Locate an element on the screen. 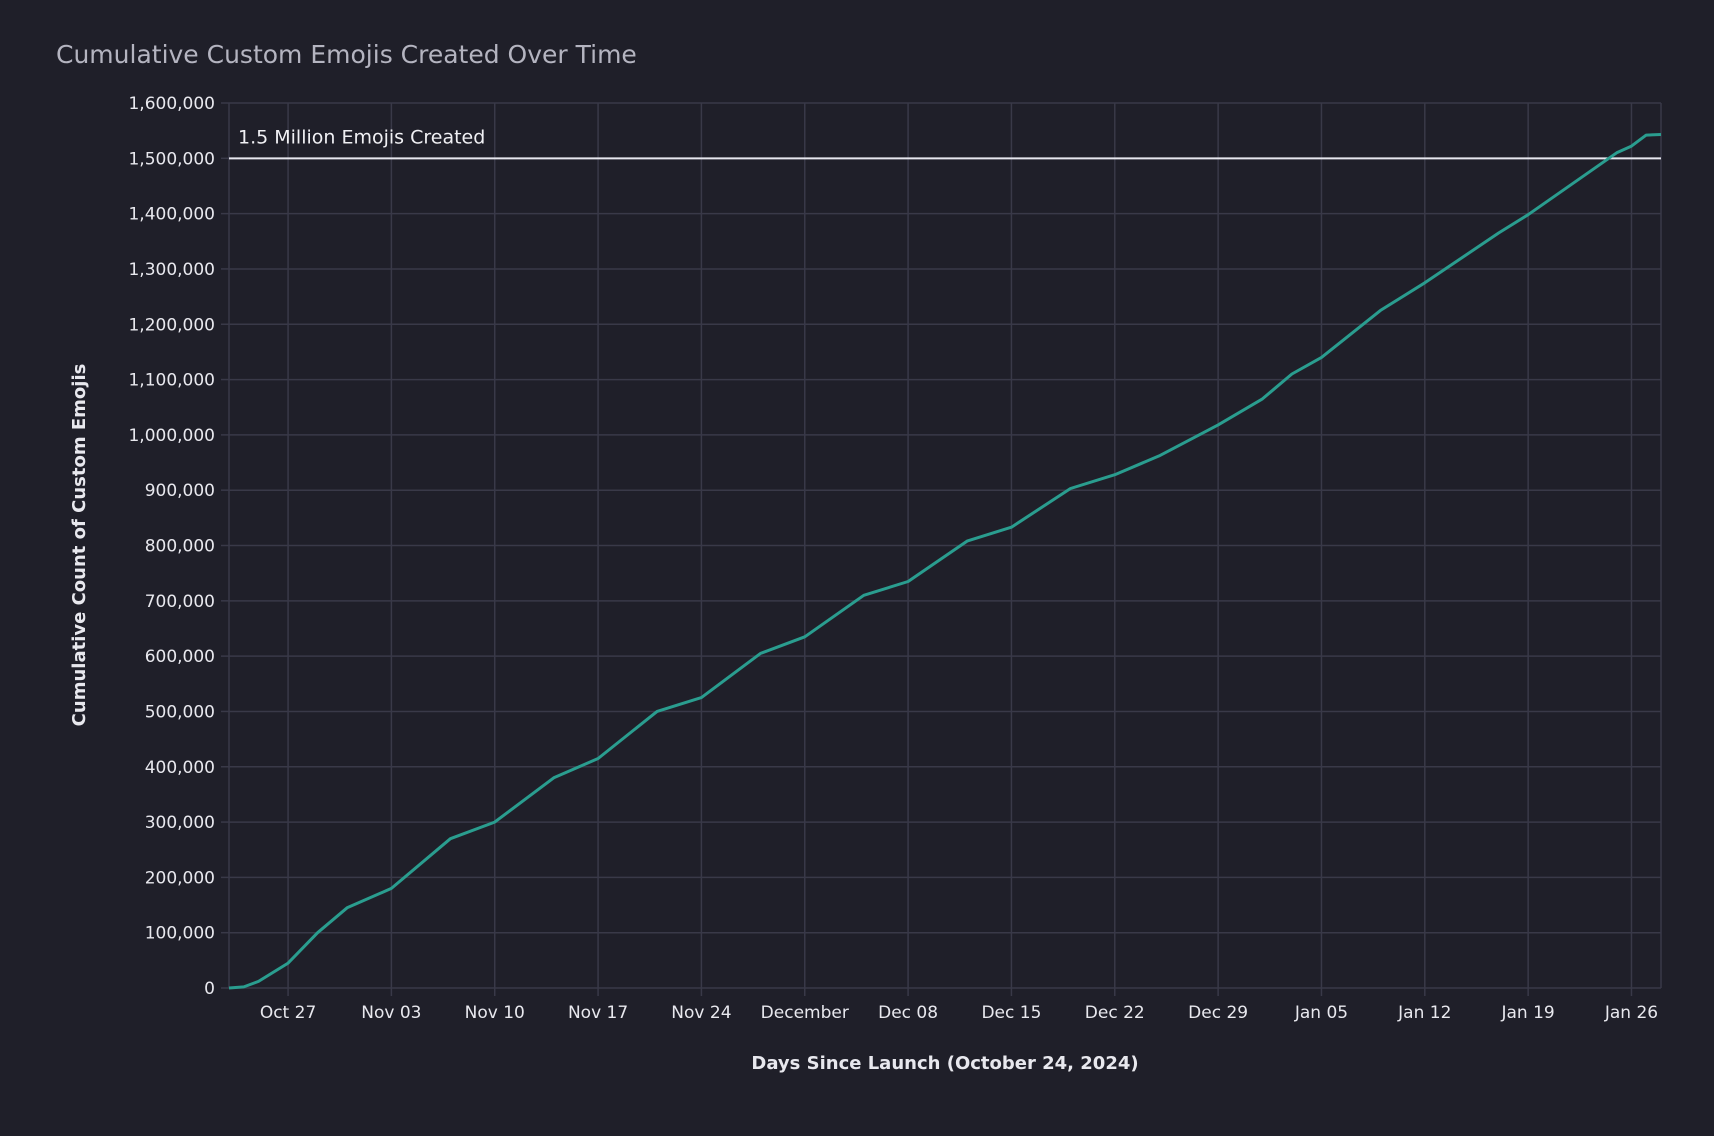 This screenshot has width=1714, height=1136. y-tick-label: 0 is located at coordinates (209, 989).